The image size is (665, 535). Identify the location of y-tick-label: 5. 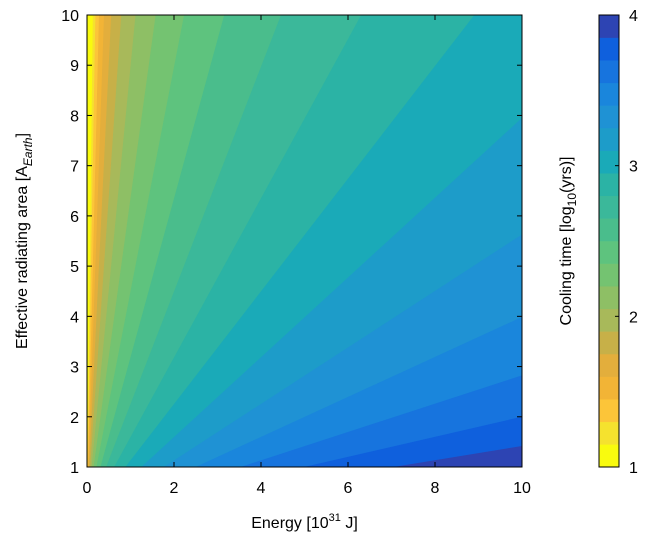
(74, 267).